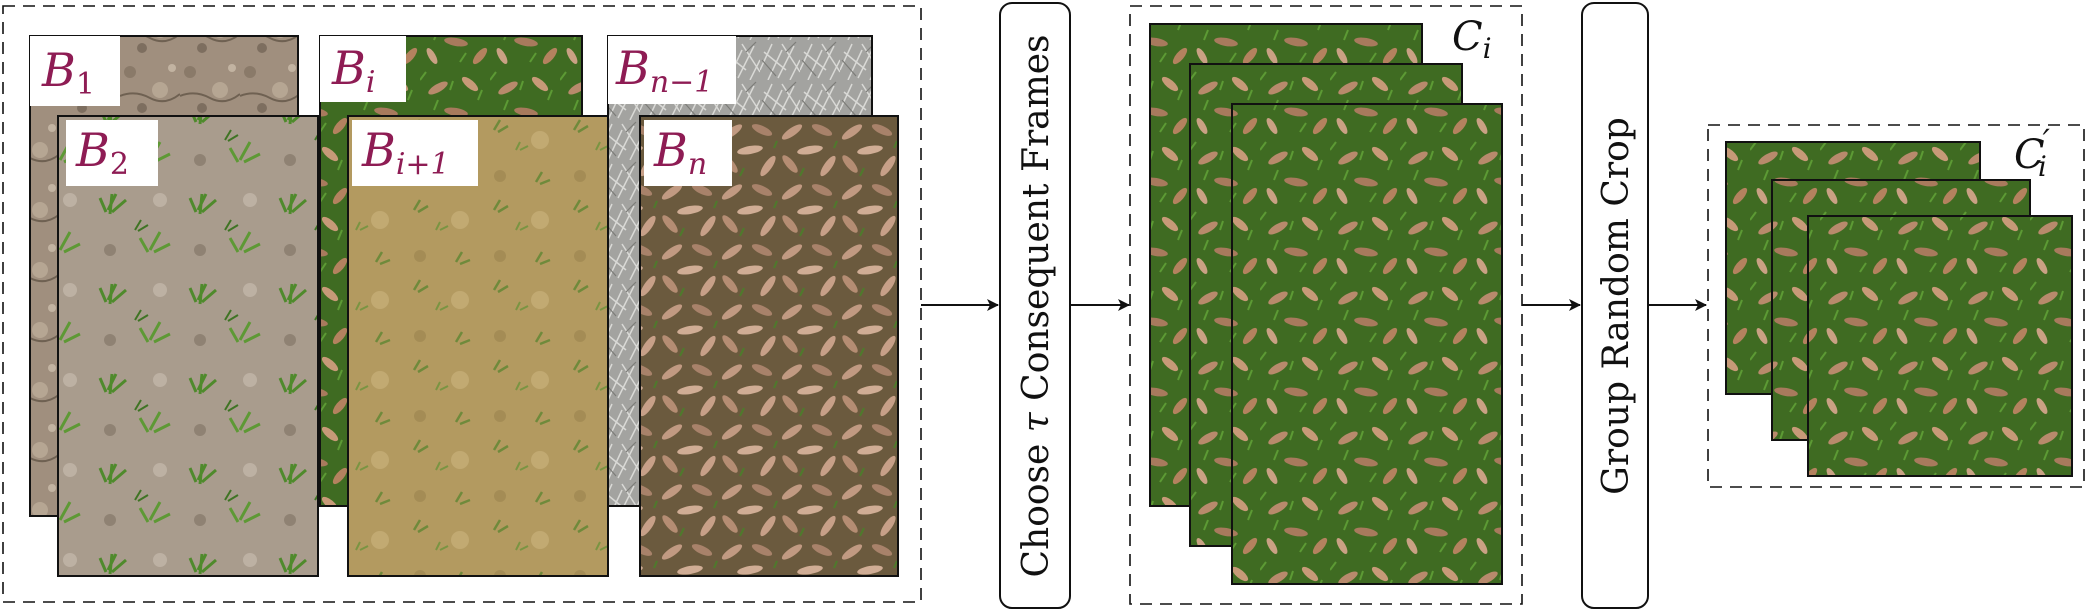 The image size is (2088, 612). What do you see at coordinates (769, 346) in the screenshot?
I see `frame-bn` at bounding box center [769, 346].